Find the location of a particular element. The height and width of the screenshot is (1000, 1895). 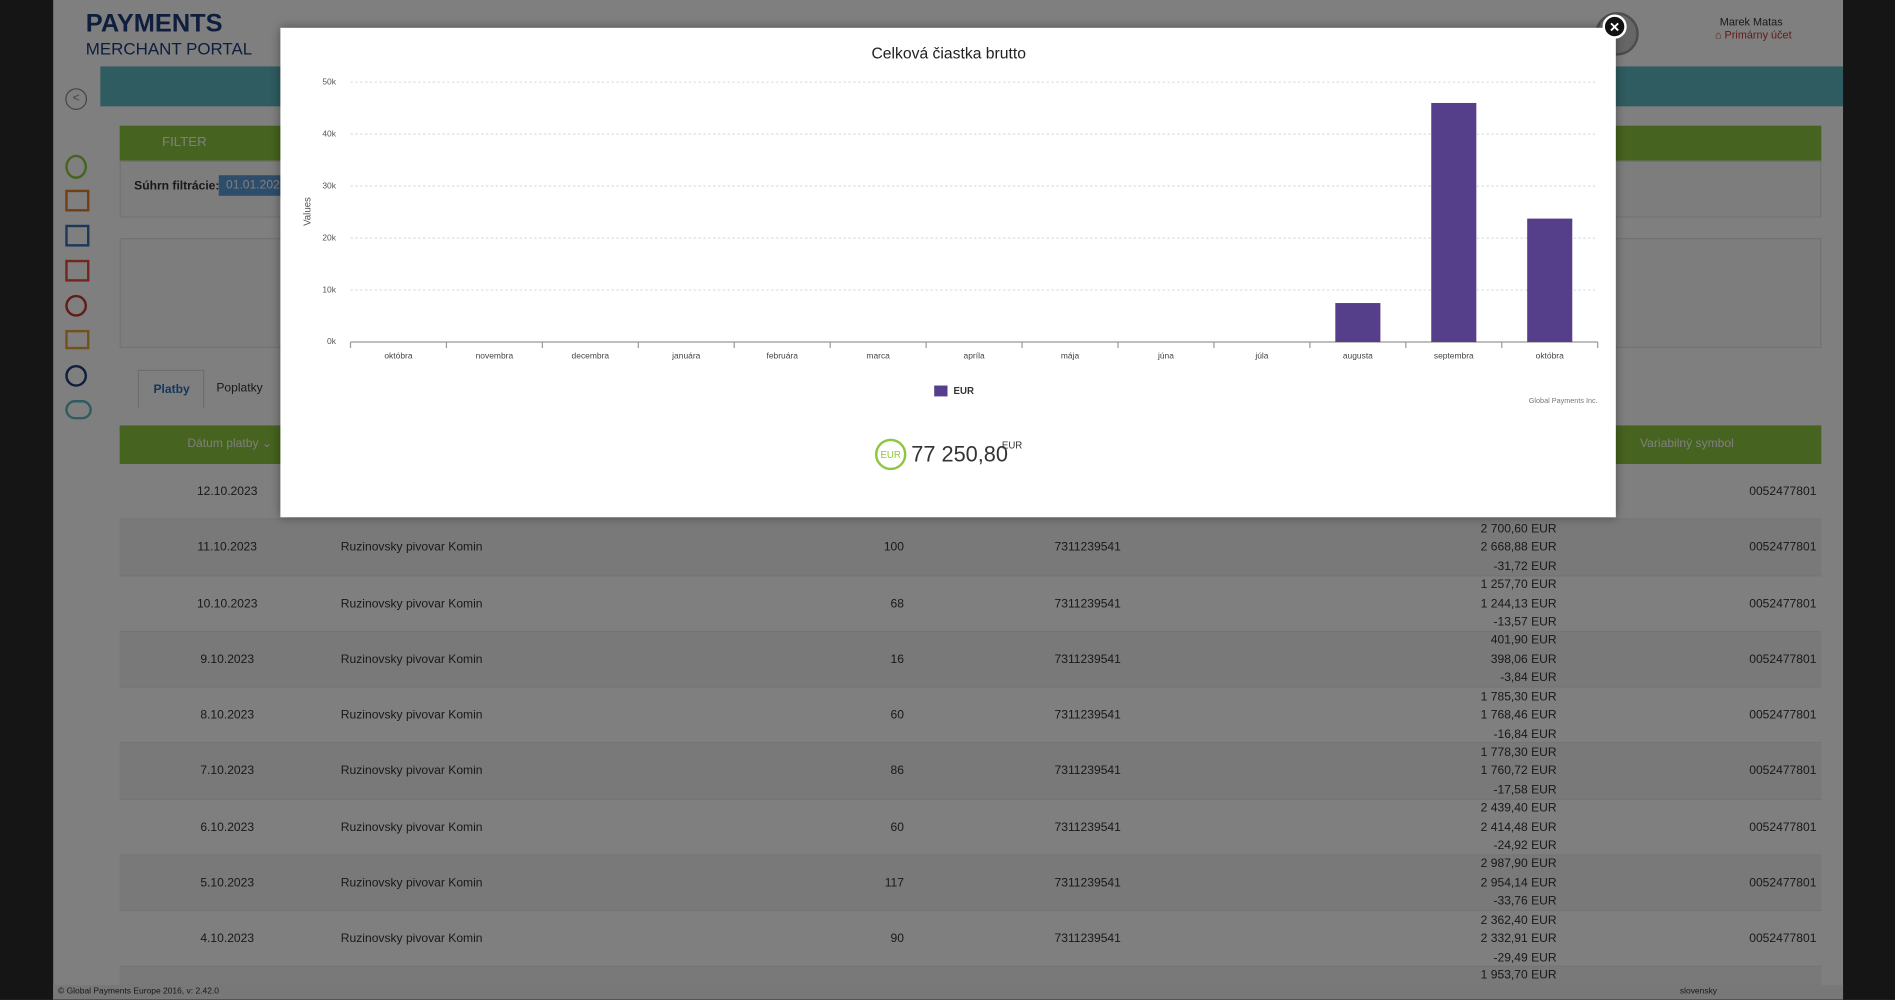

chart-credit: Global Payments Inc. is located at coordinates (1563, 400).